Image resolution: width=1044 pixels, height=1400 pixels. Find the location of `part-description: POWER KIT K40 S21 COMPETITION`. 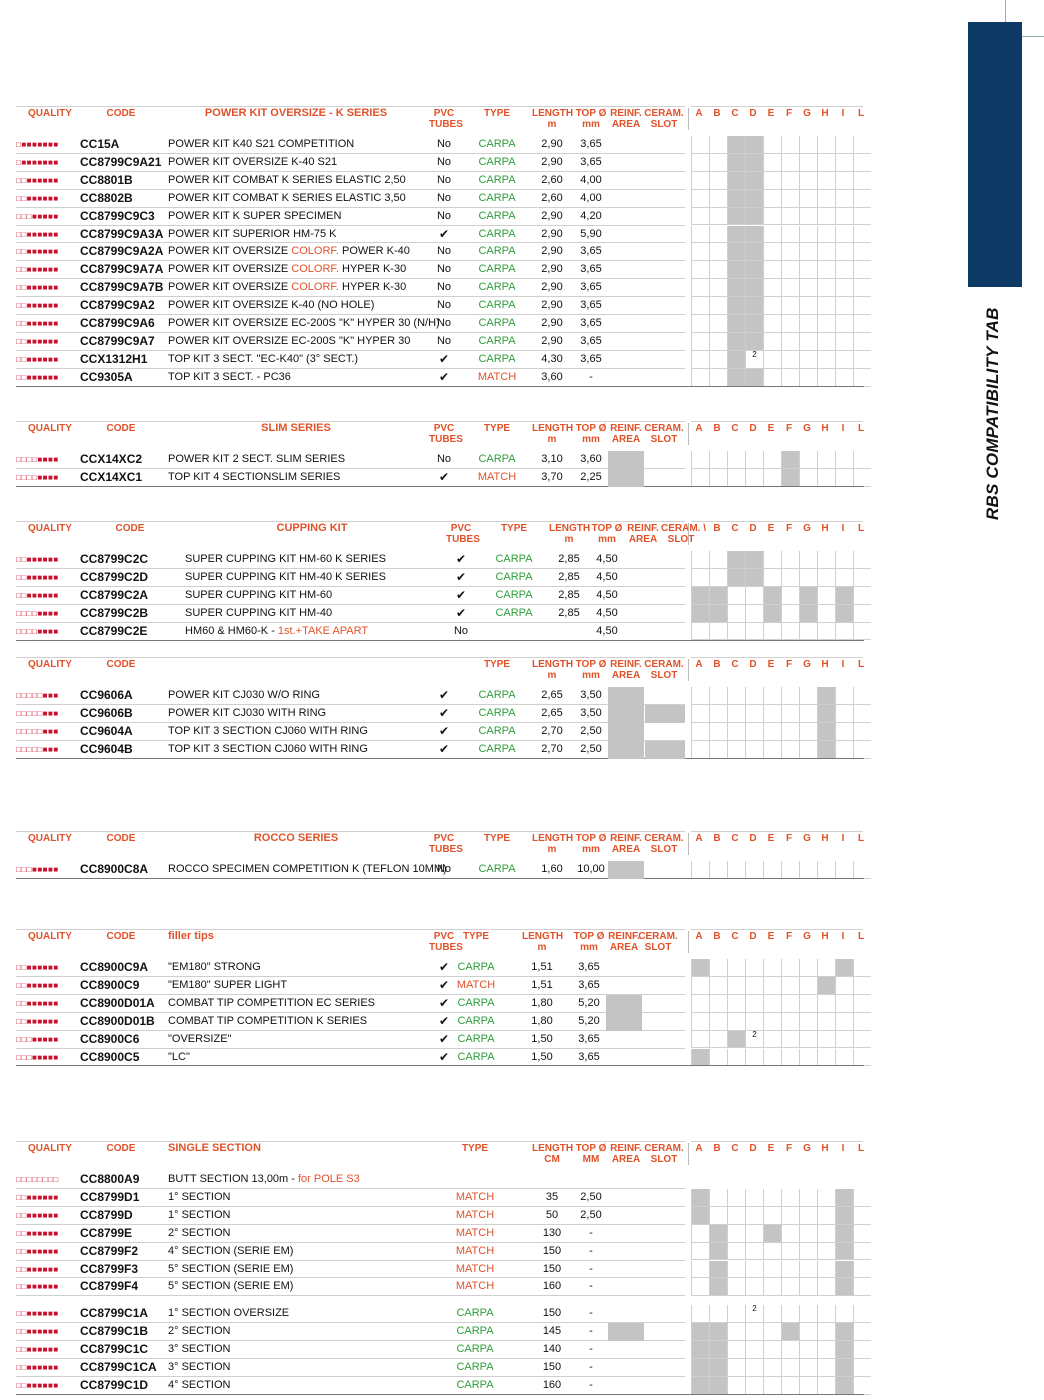

part-description: POWER KIT K40 S21 COMPETITION is located at coordinates (261, 144).